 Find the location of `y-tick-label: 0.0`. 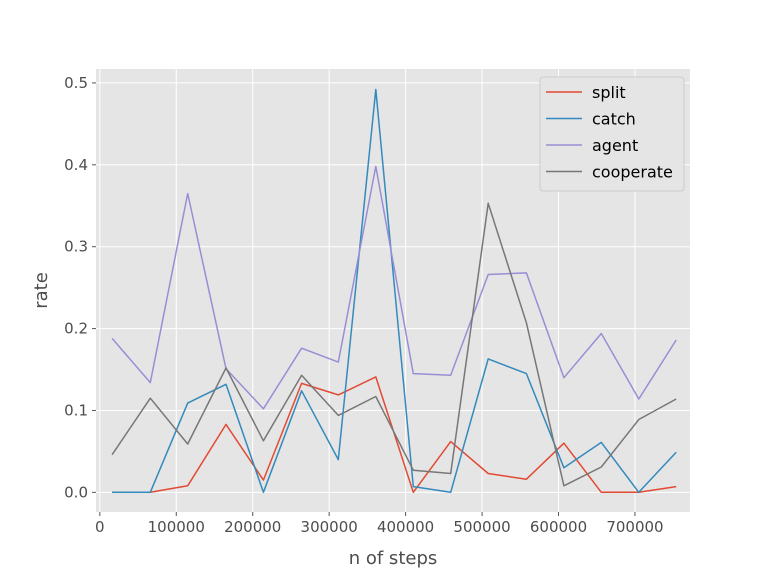

y-tick-label: 0.0 is located at coordinates (76, 492).